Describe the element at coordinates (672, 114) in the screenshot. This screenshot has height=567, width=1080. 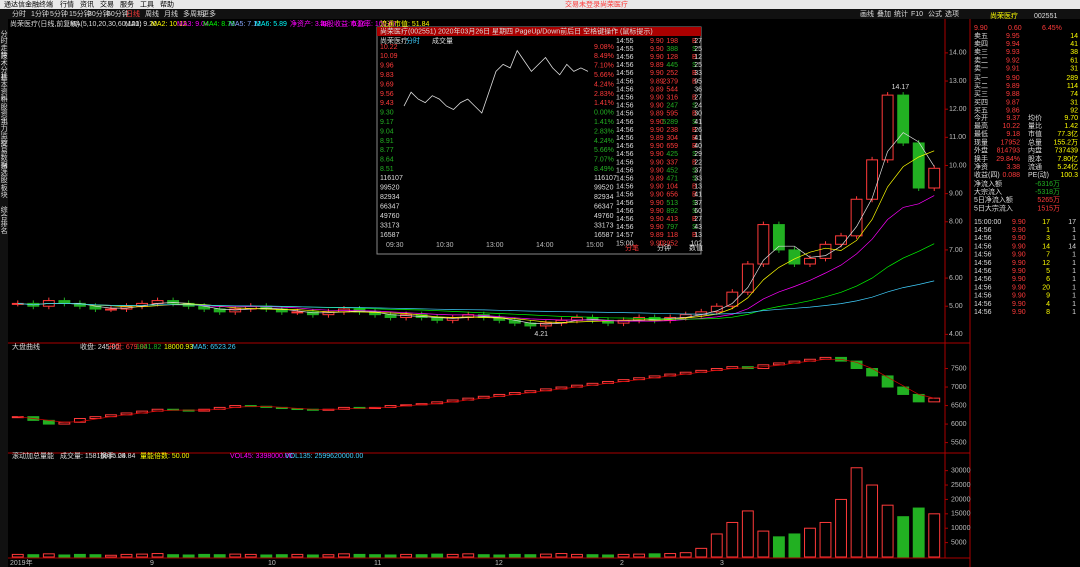
I see `tick-cell: 595` at that location.